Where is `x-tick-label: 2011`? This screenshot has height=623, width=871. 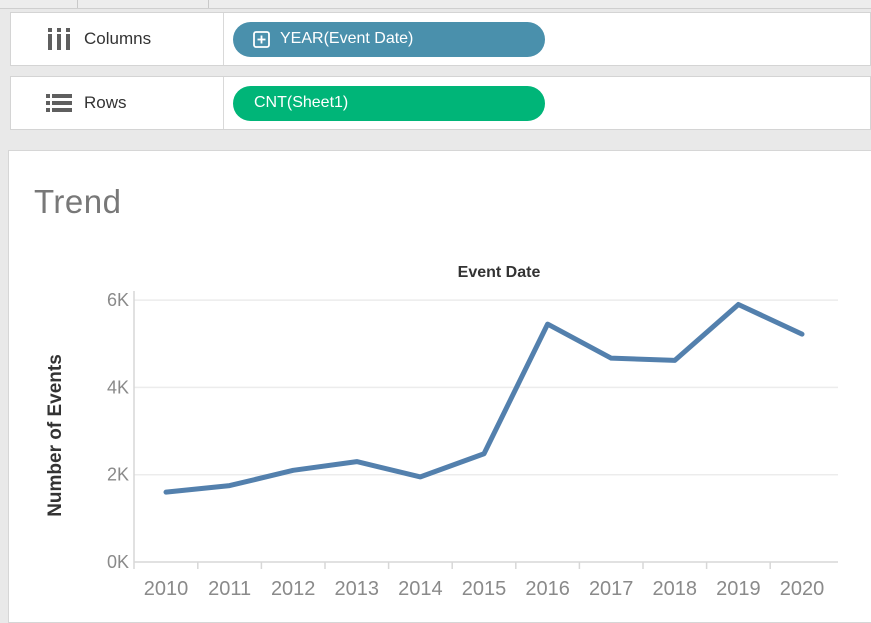 x-tick-label: 2011 is located at coordinates (229, 589).